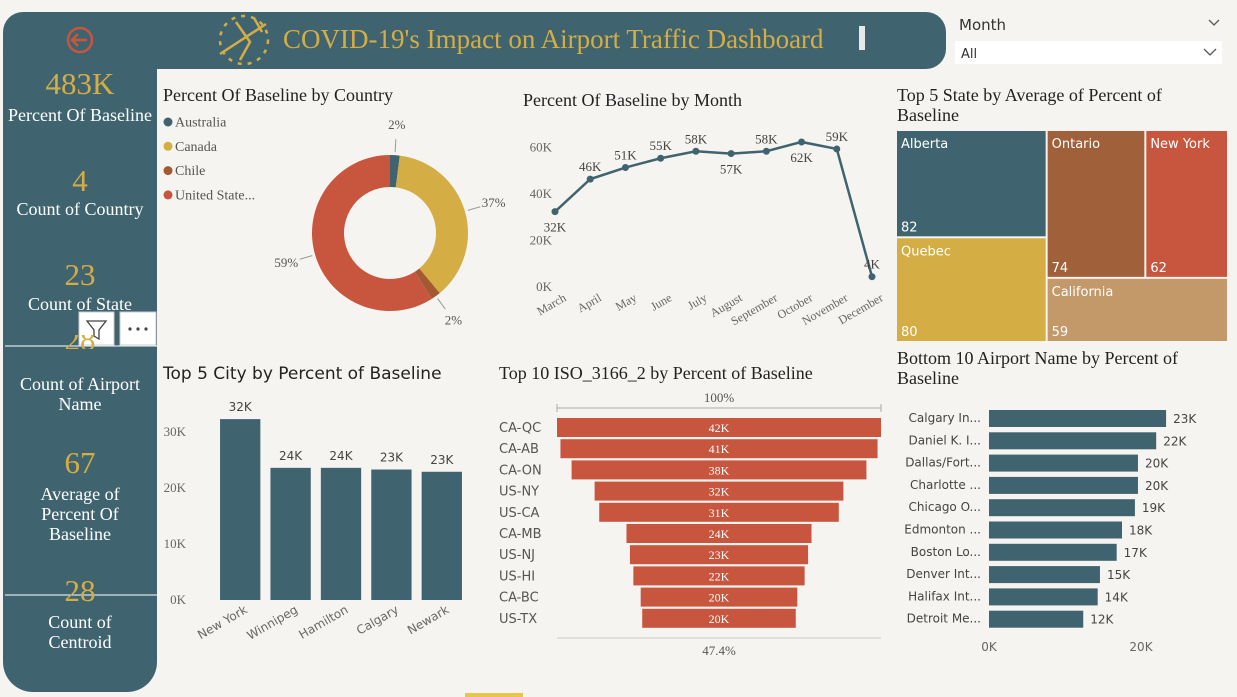 The height and width of the screenshot is (697, 1237). What do you see at coordinates (518, 619) in the screenshot?
I see `category-label: US-TX` at bounding box center [518, 619].